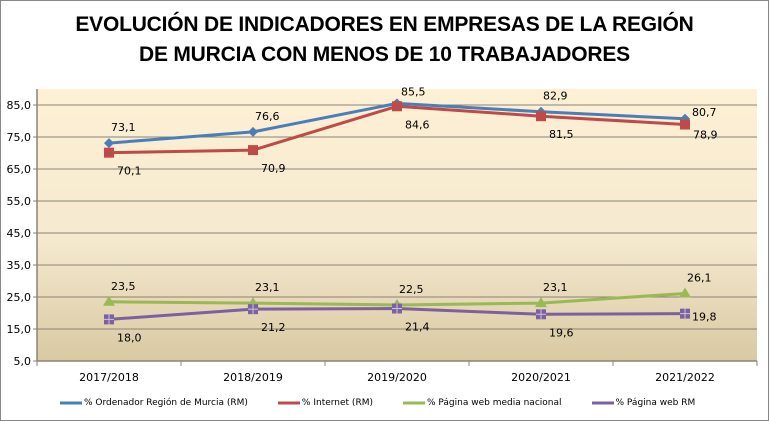 This screenshot has width=769, height=421. Describe the element at coordinates (417, 327) in the screenshot. I see `data-label: 21,4` at that location.